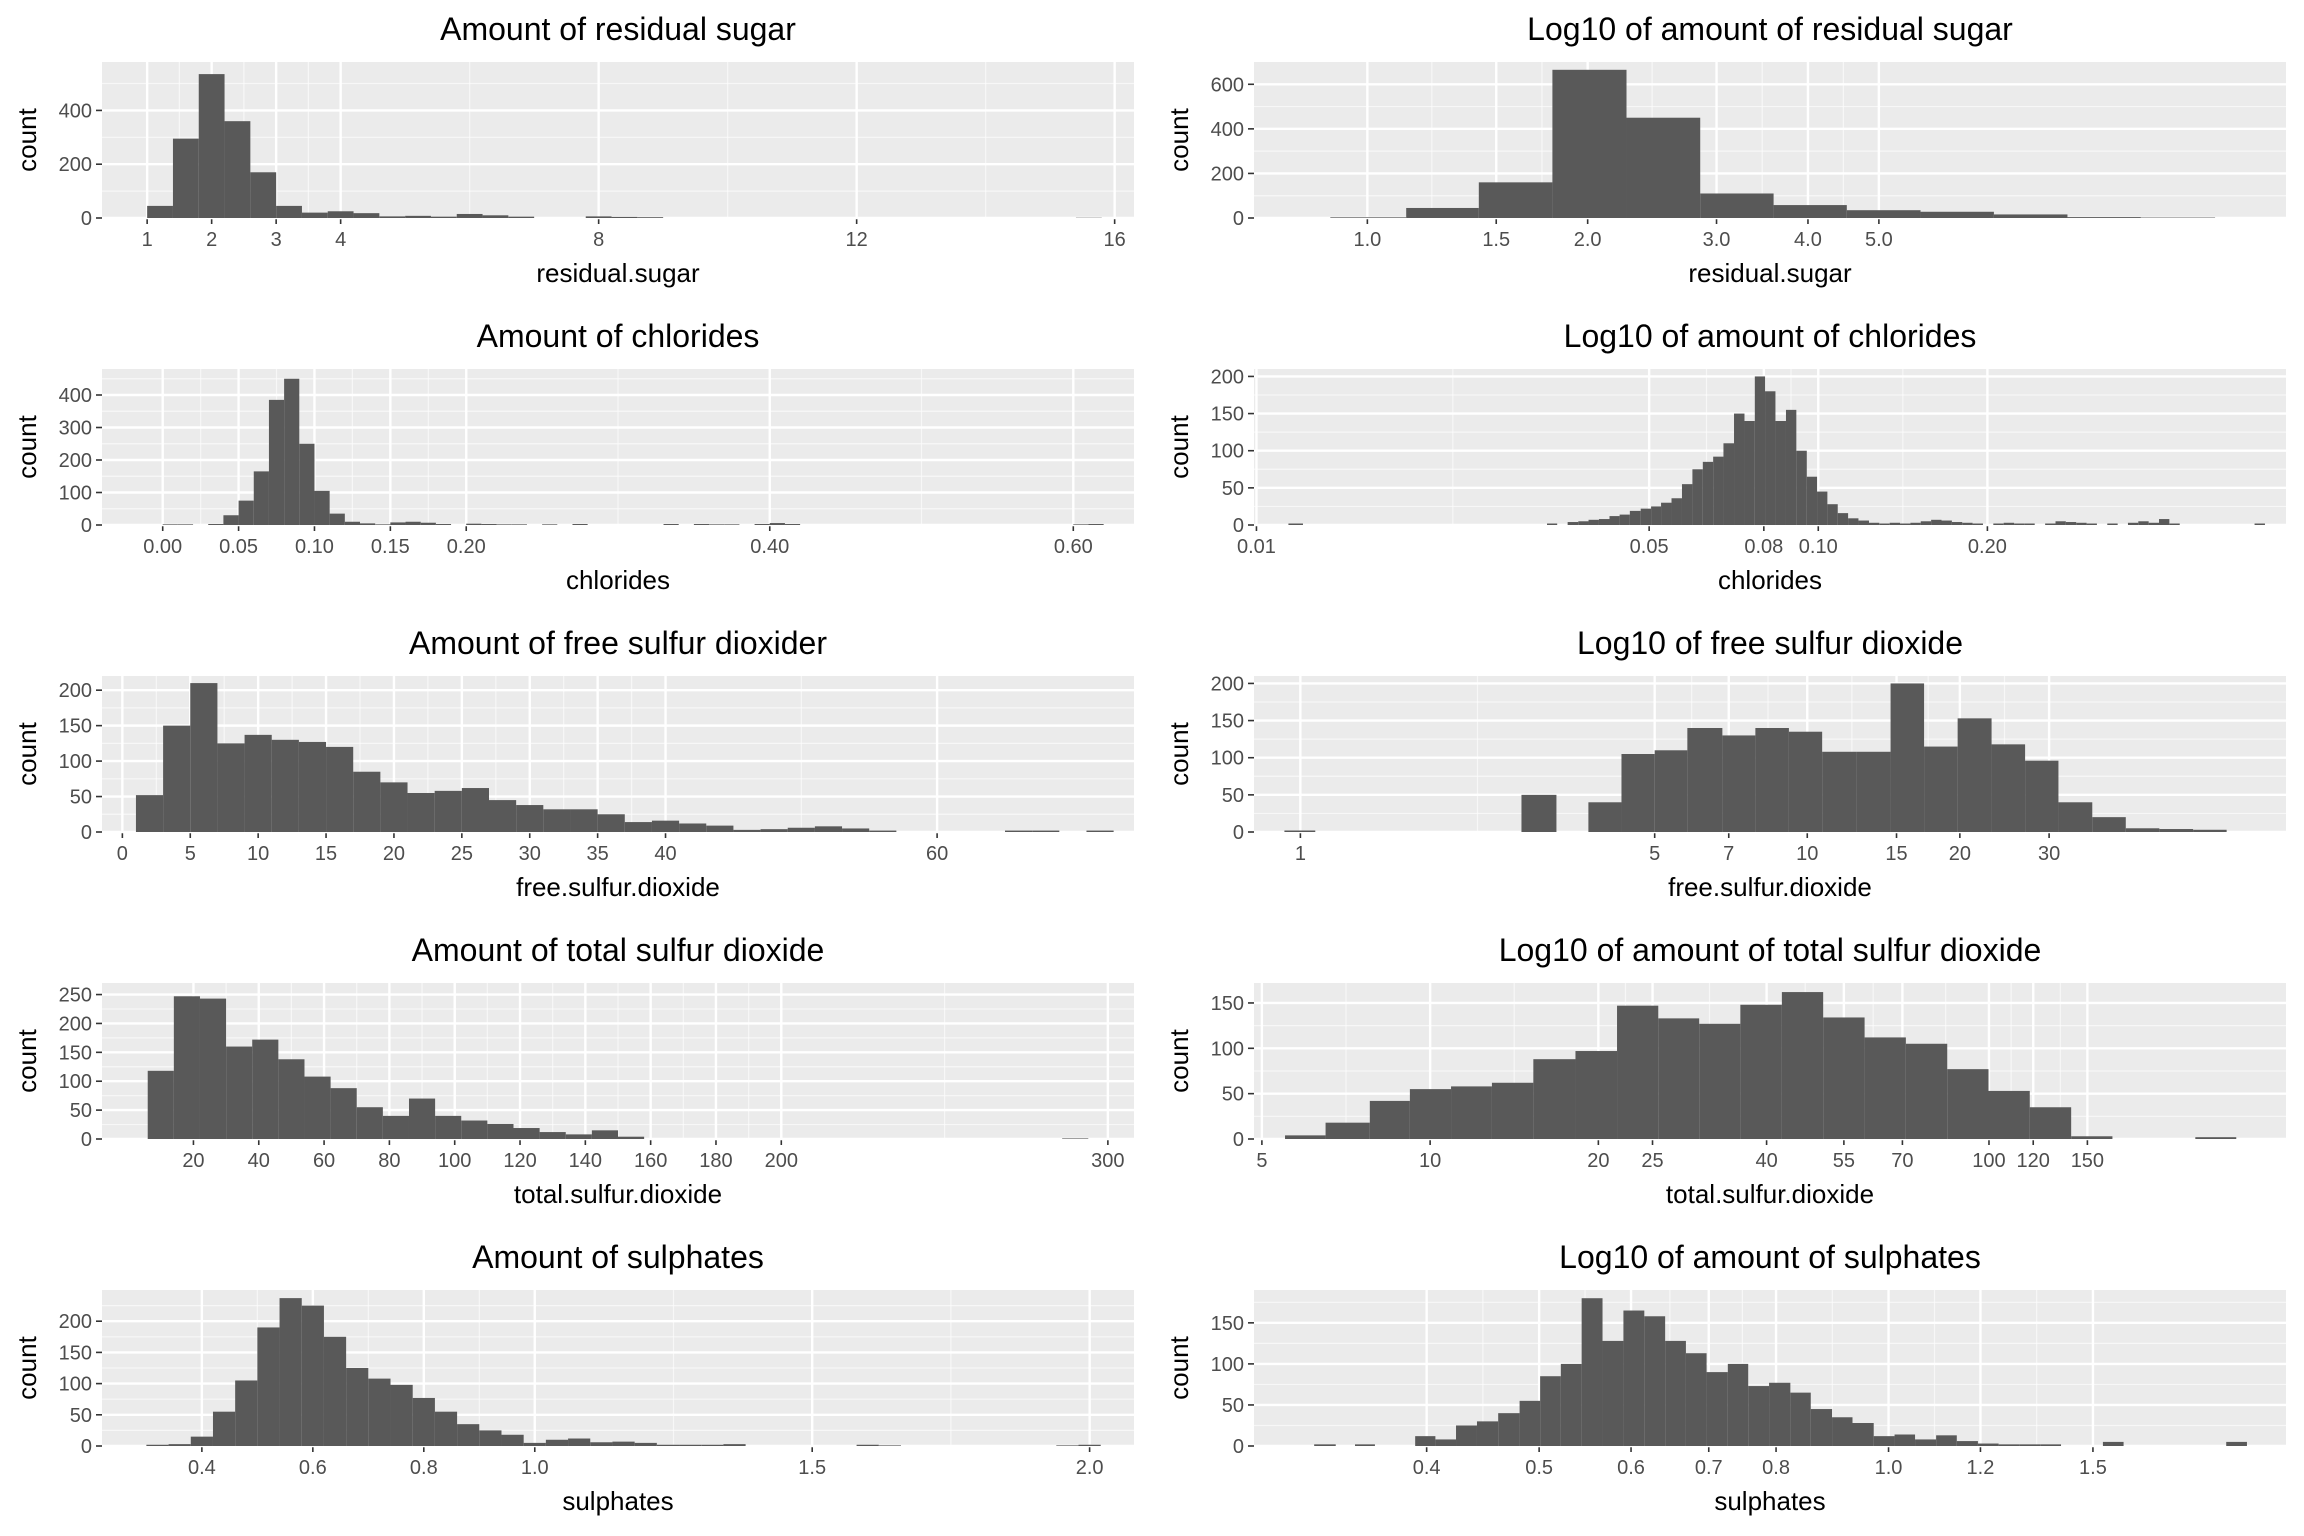 The height and width of the screenshot is (1536, 2304). I want to click on chart-4-y-tick-label-50: 50, so click(81, 798).